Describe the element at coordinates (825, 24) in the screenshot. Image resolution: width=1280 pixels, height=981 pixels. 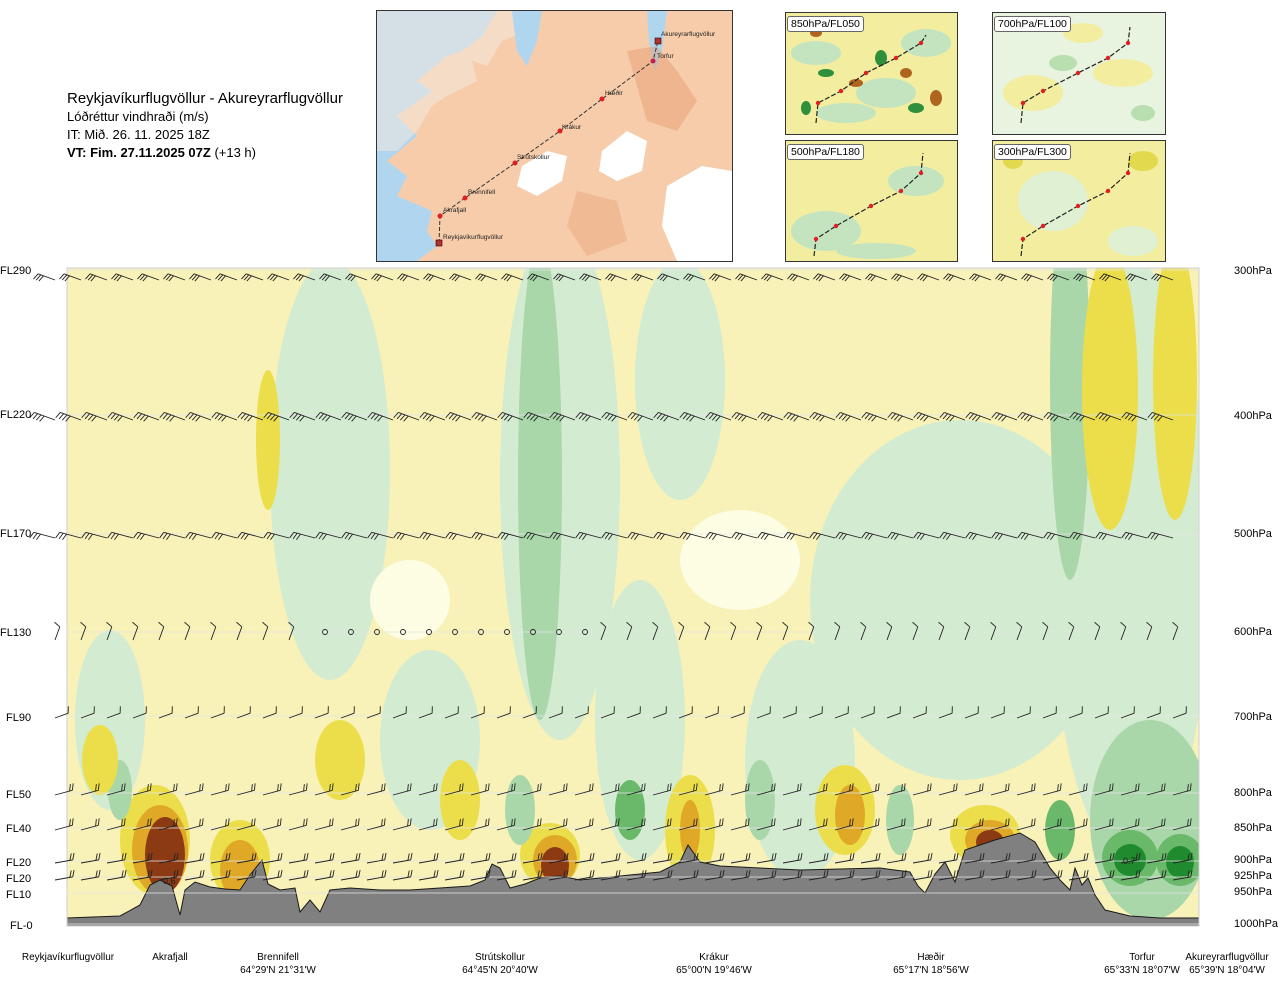
I see `level-map-850-label: 850hPa/FL050` at that location.